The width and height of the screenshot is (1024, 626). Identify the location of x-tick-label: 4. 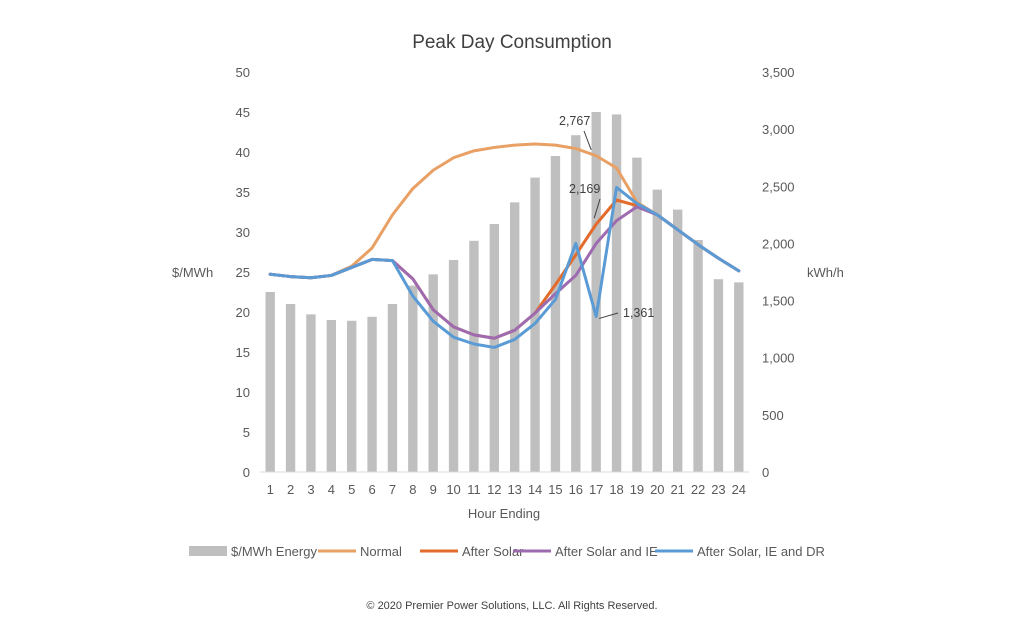
(331, 489).